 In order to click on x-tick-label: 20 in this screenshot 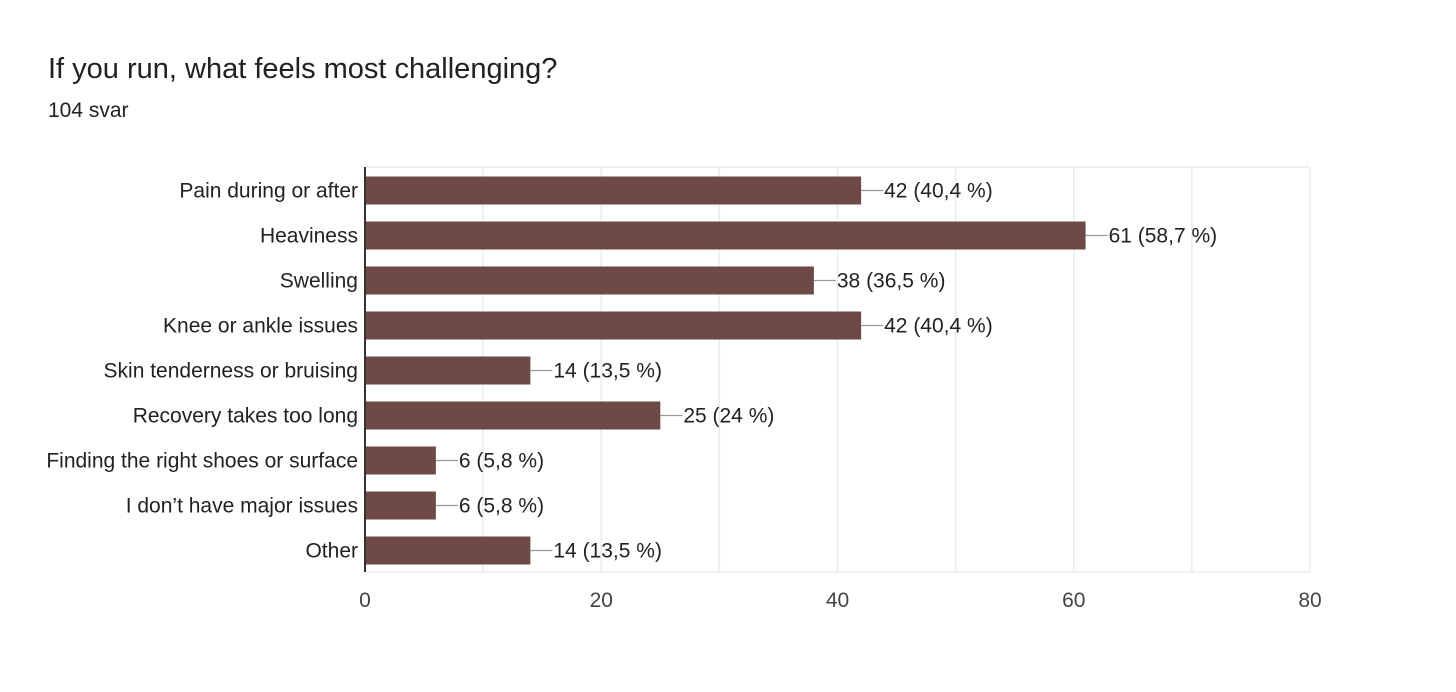, I will do `click(601, 600)`.